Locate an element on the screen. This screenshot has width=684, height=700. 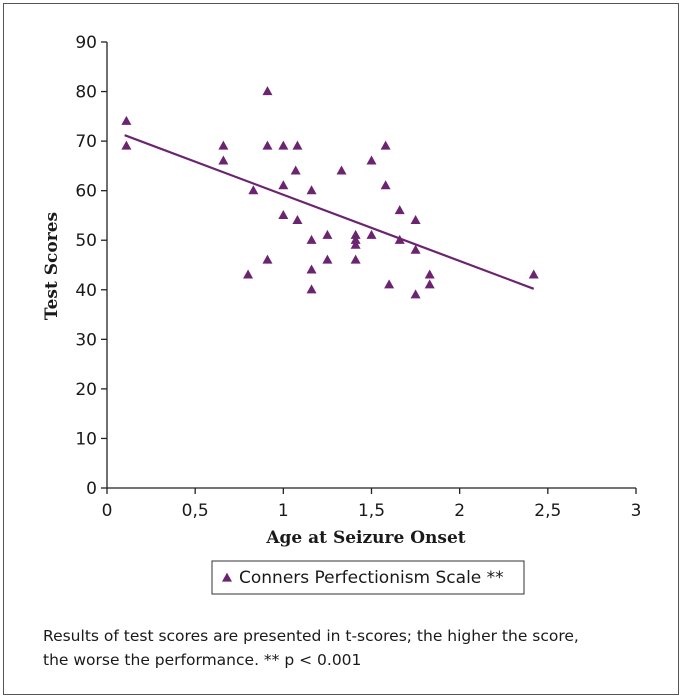
legend-marker-triangle is located at coordinates (227, 577).